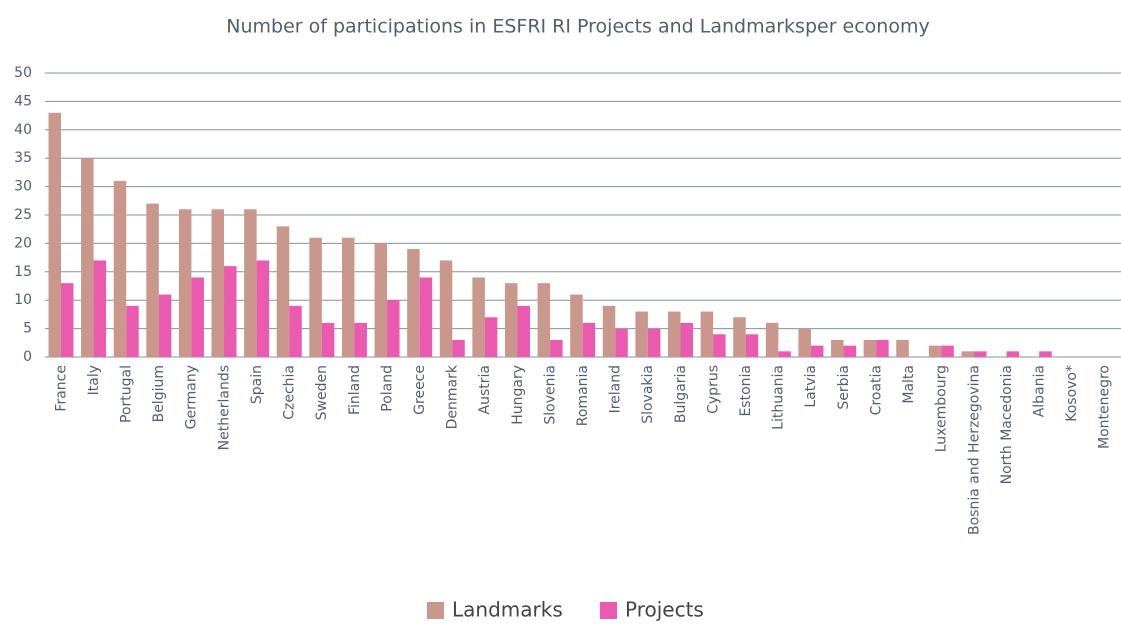 This screenshot has height=625, width=1121. I want to click on x-tick-label: Czechia, so click(290, 392).